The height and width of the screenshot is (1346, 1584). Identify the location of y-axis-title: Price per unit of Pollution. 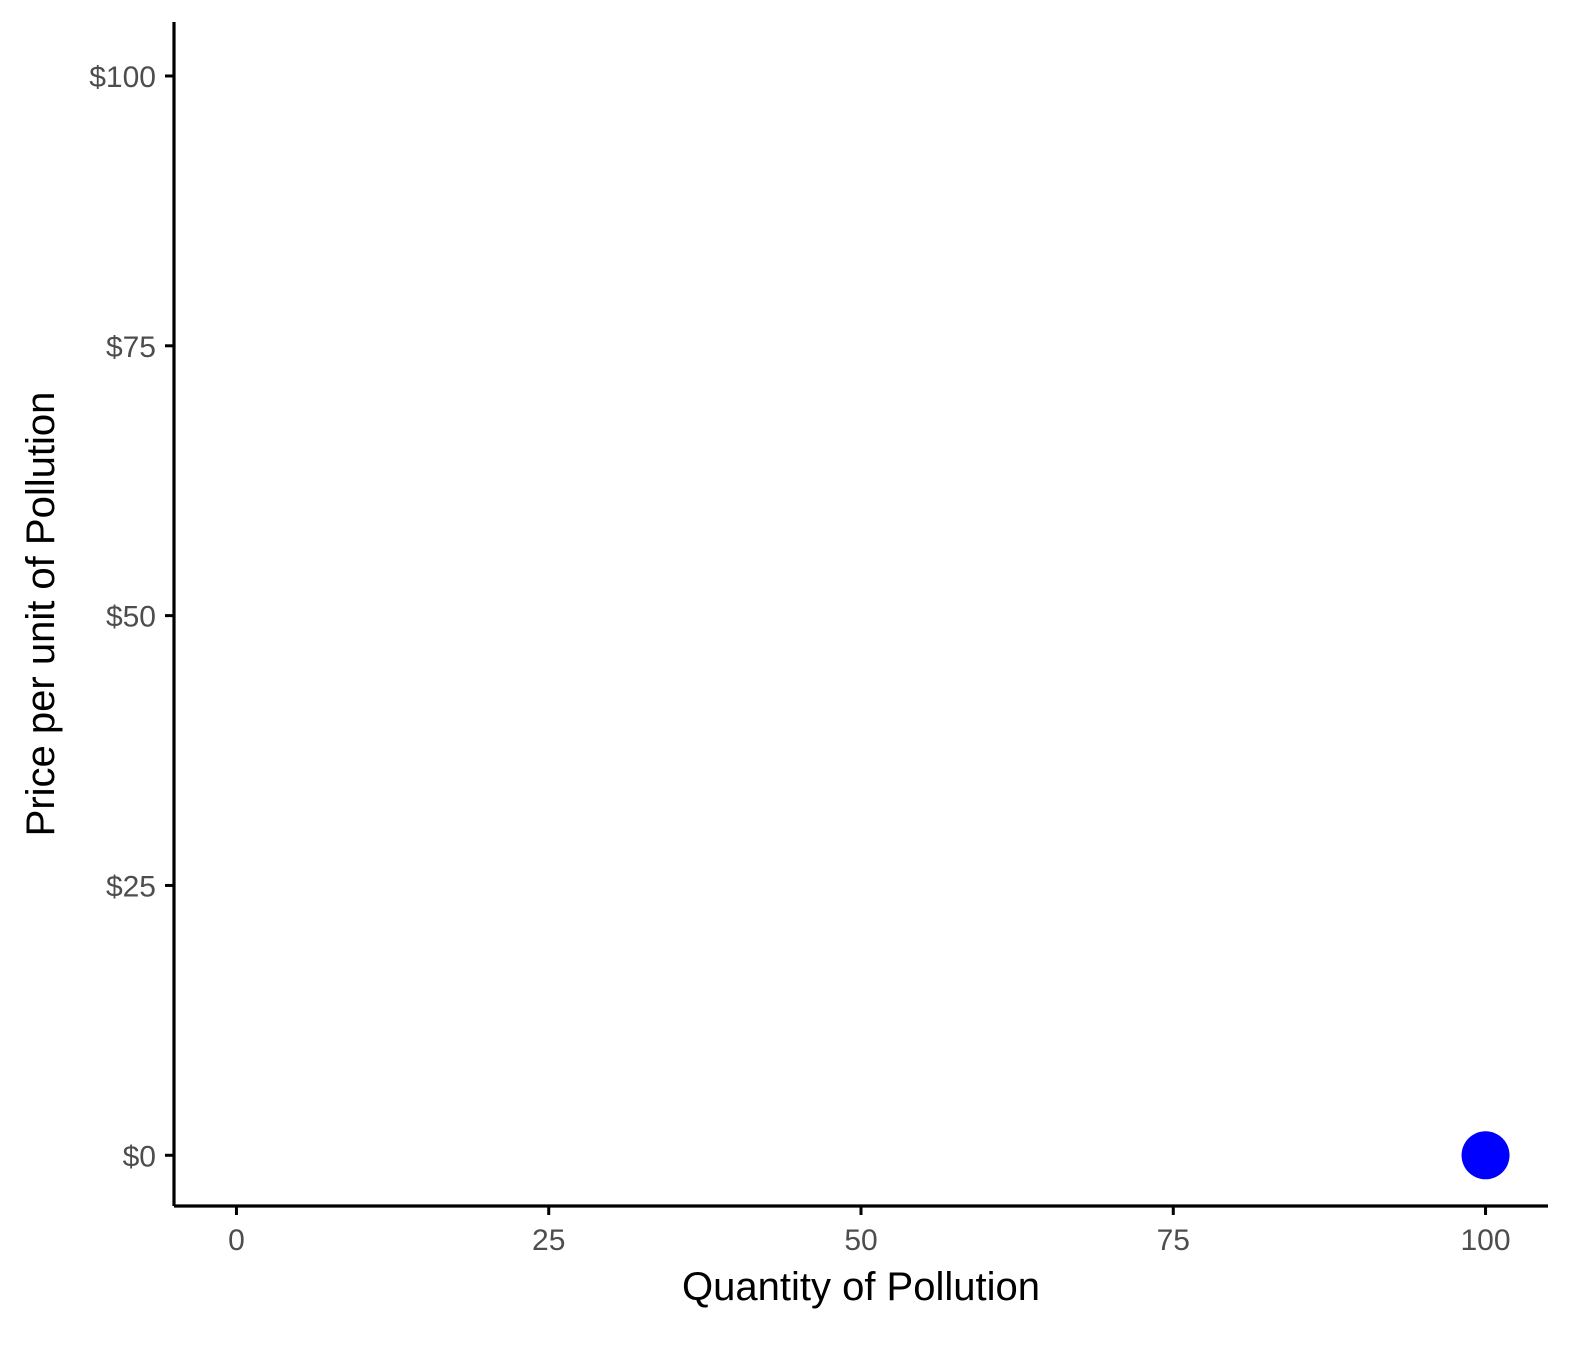
(41, 614).